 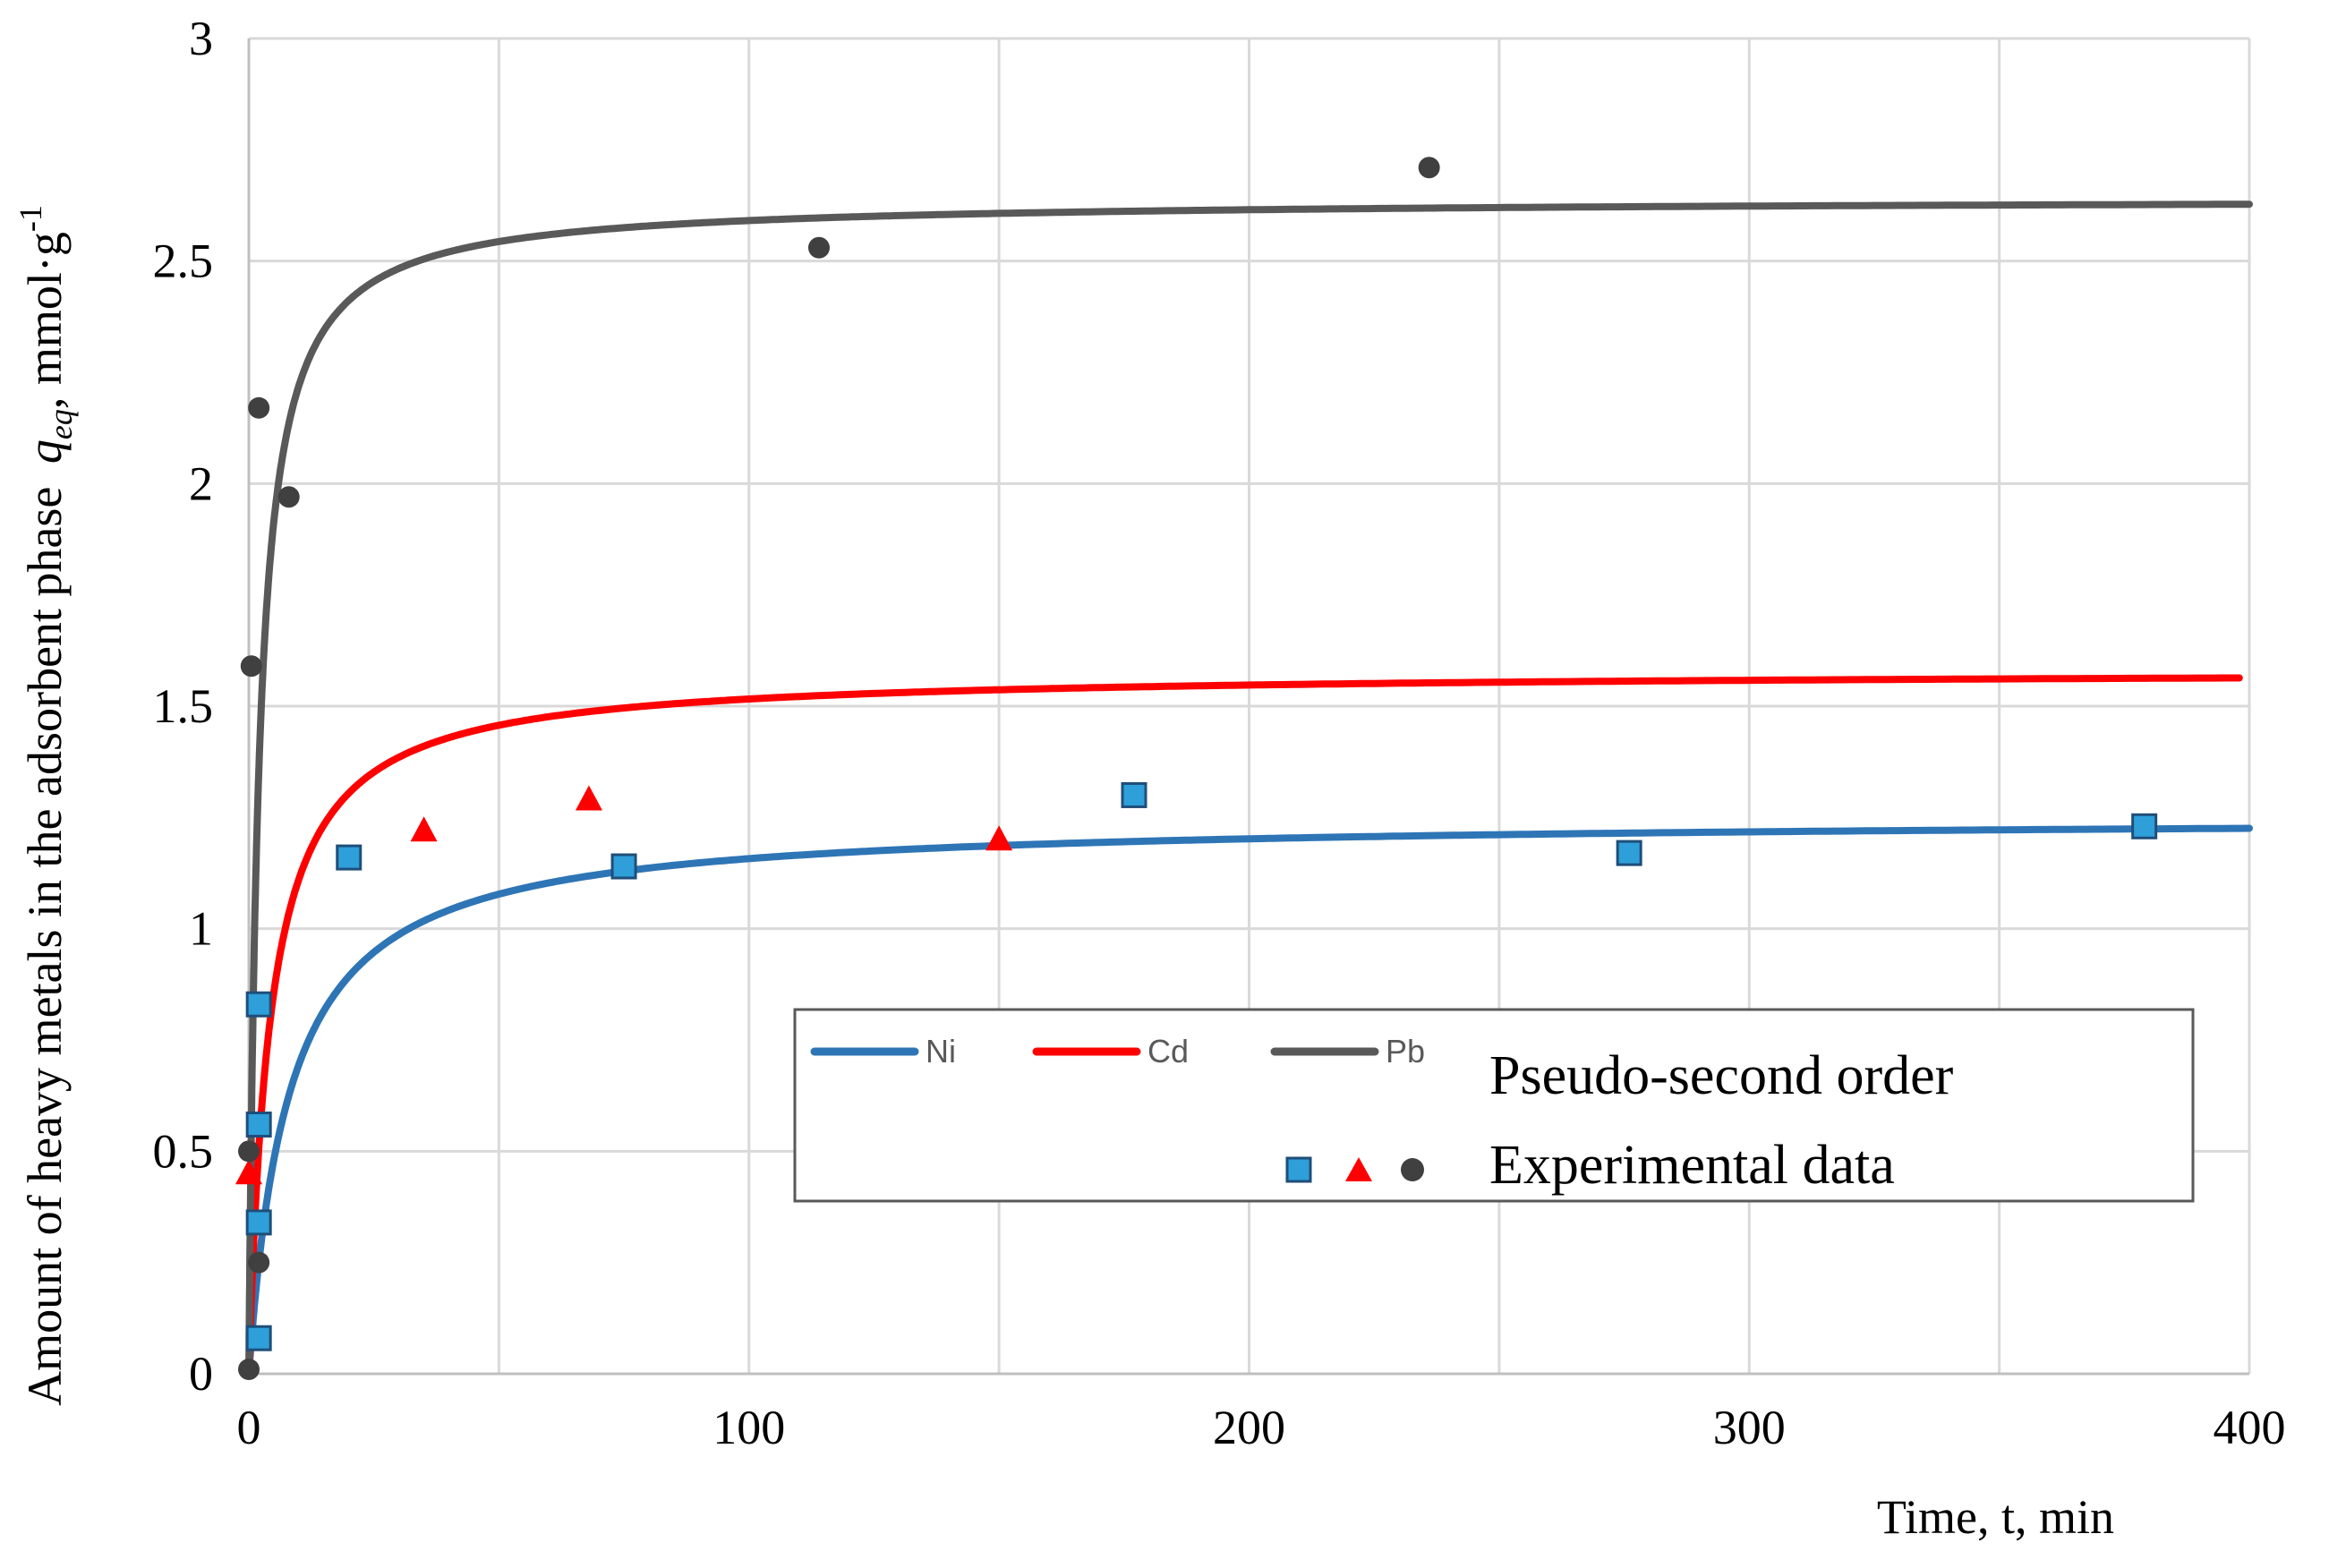 I want to click on legend-experimental-label: Experimental data, so click(x=1692, y=1165).